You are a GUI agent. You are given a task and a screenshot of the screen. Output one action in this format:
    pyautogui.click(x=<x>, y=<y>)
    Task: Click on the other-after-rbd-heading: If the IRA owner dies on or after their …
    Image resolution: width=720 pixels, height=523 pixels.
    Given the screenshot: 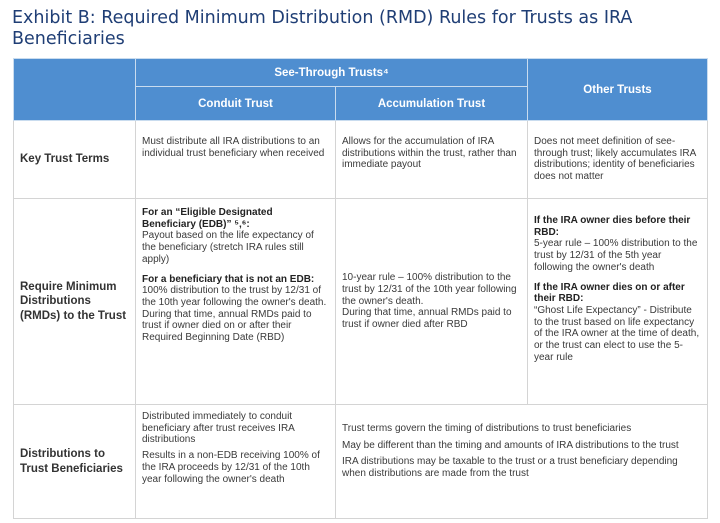 What is the action you would take?
    pyautogui.click(x=609, y=293)
    